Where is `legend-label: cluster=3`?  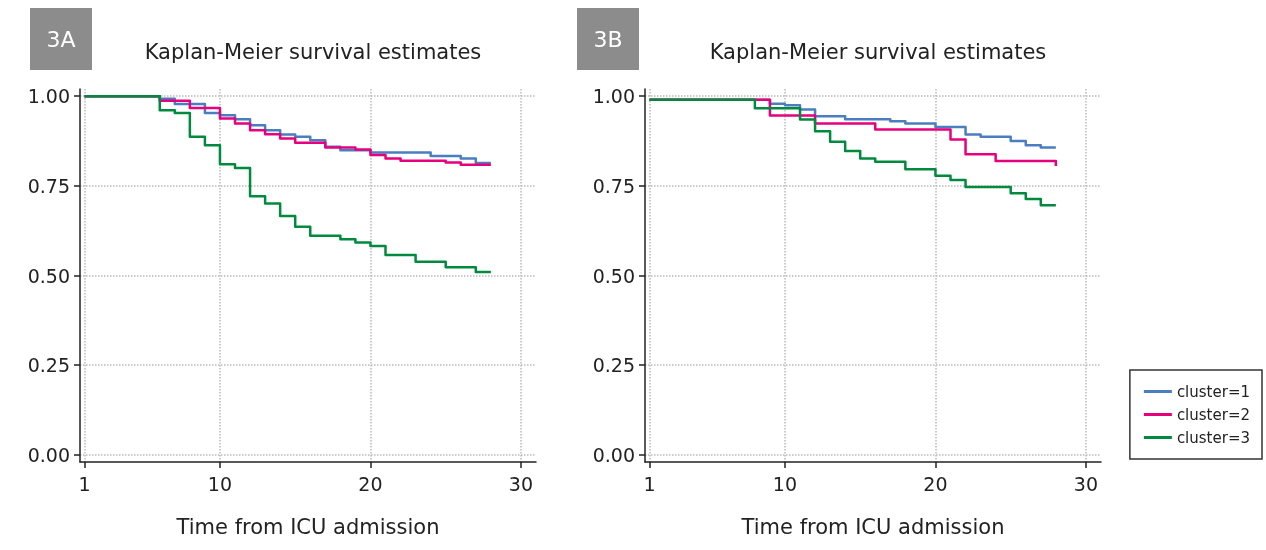 legend-label: cluster=3 is located at coordinates (1213, 437).